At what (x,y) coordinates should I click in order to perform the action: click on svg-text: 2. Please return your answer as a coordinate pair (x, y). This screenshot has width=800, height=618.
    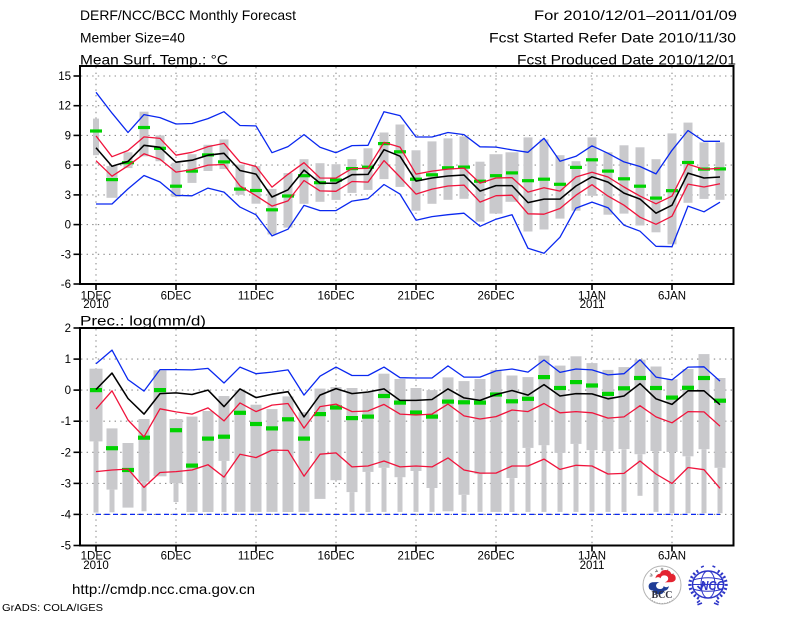
    Looking at the image, I should click on (68, 329).